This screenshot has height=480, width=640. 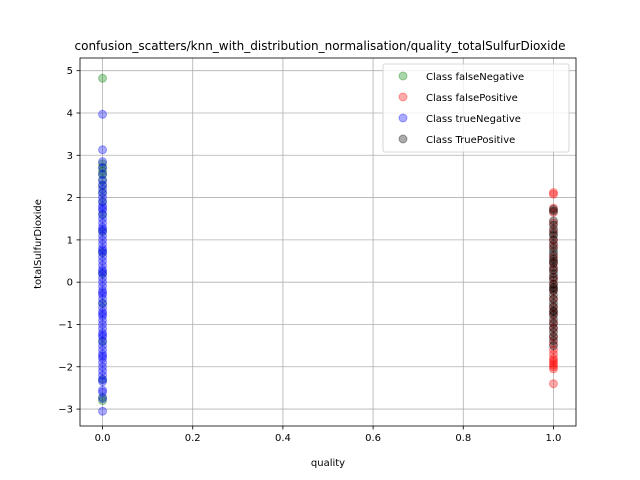 I want to click on y-axis-ticks: −3 −2 −1 0 1 2 3 4 5, so click(x=69, y=241).